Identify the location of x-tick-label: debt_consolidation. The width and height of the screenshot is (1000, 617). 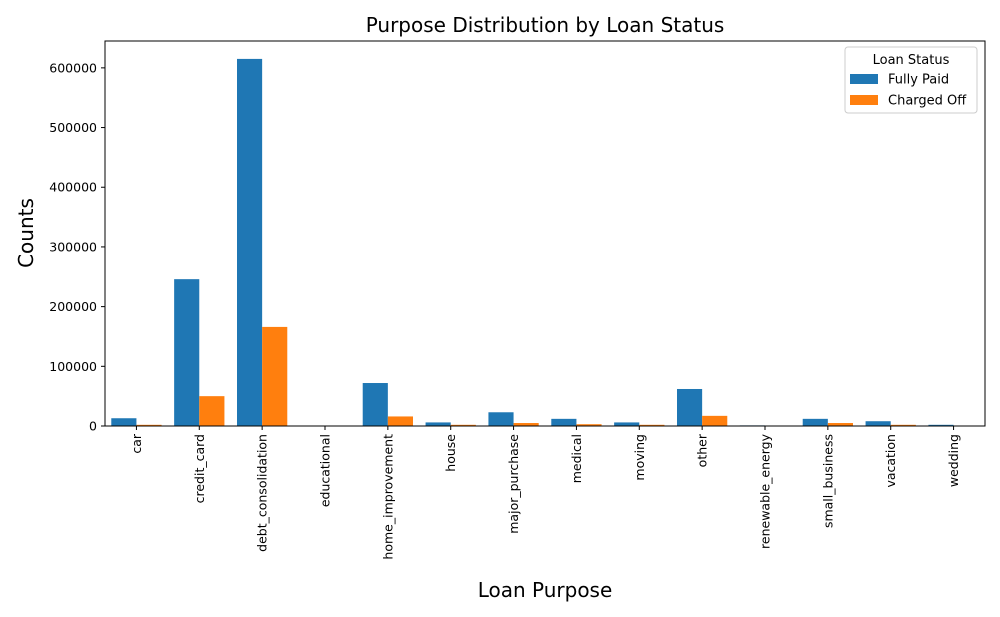
(262, 493).